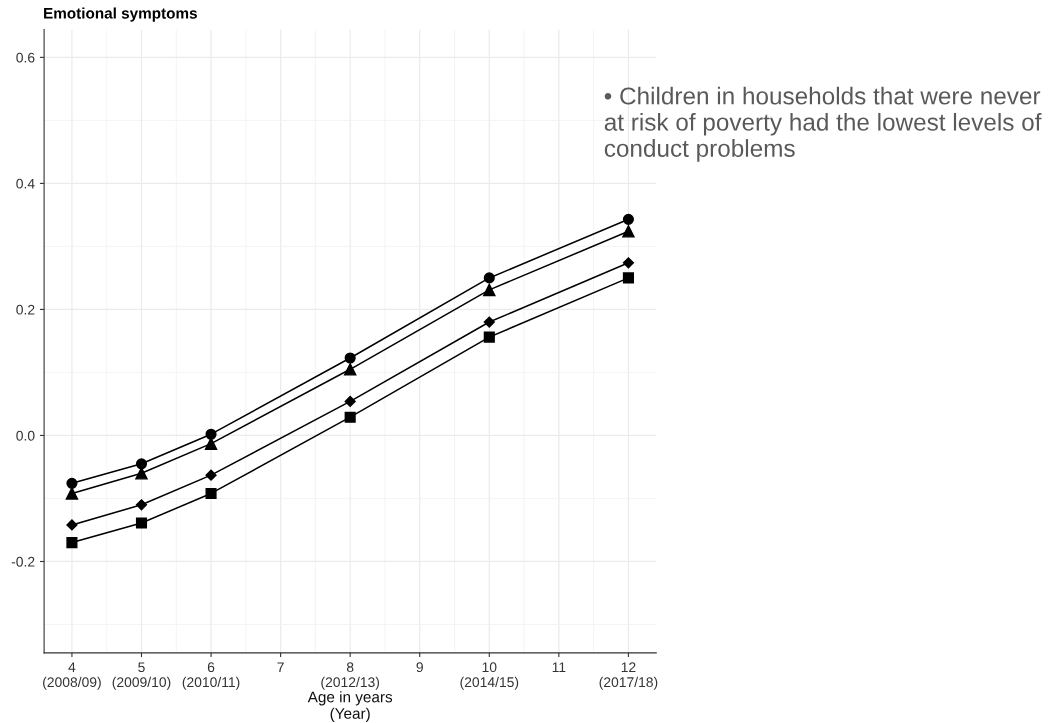 The width and height of the screenshot is (1050, 723). I want to click on y-tick-label: 0.2, so click(25, 309).